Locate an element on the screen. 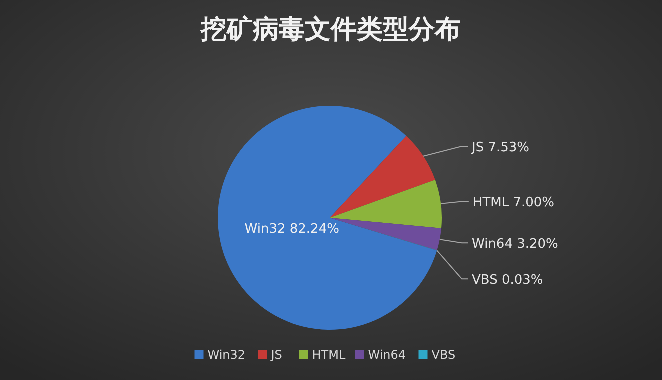  legend-label: JS is located at coordinates (276, 355).